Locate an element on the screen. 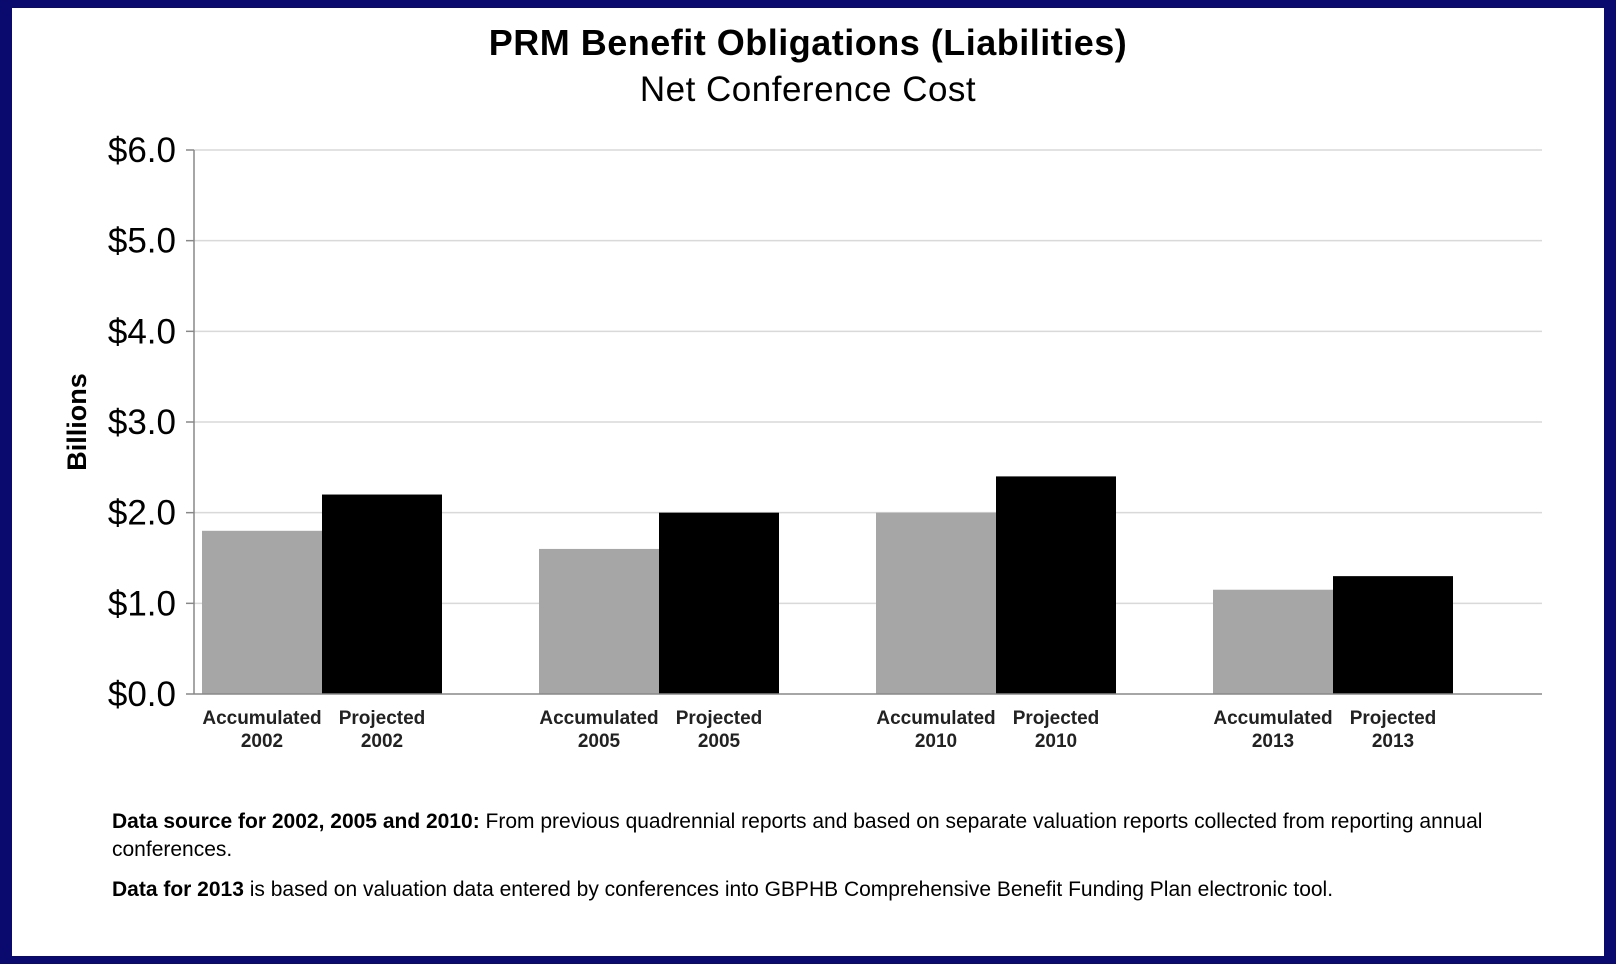 The width and height of the screenshot is (1616, 964). y-tick-label: $5.0 is located at coordinates (142, 241).